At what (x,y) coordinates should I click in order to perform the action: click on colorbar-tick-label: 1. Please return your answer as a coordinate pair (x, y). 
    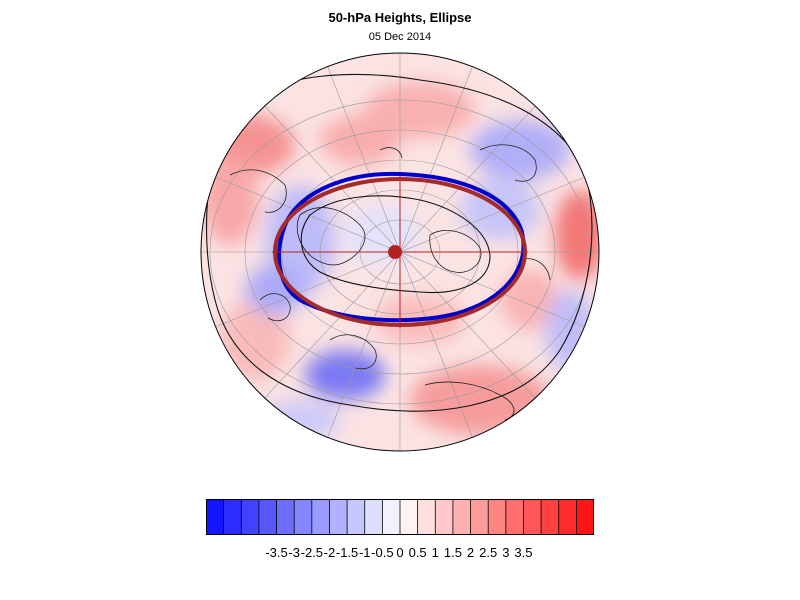
    Looking at the image, I should click on (435, 552).